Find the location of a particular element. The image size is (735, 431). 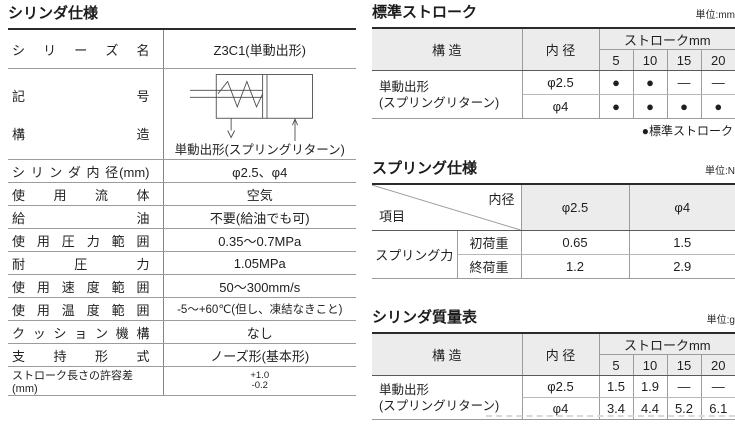

spring-spec-section: スプリング仕様 単位:N 内径 項目 φ2.5 is located at coordinates (553, 219).